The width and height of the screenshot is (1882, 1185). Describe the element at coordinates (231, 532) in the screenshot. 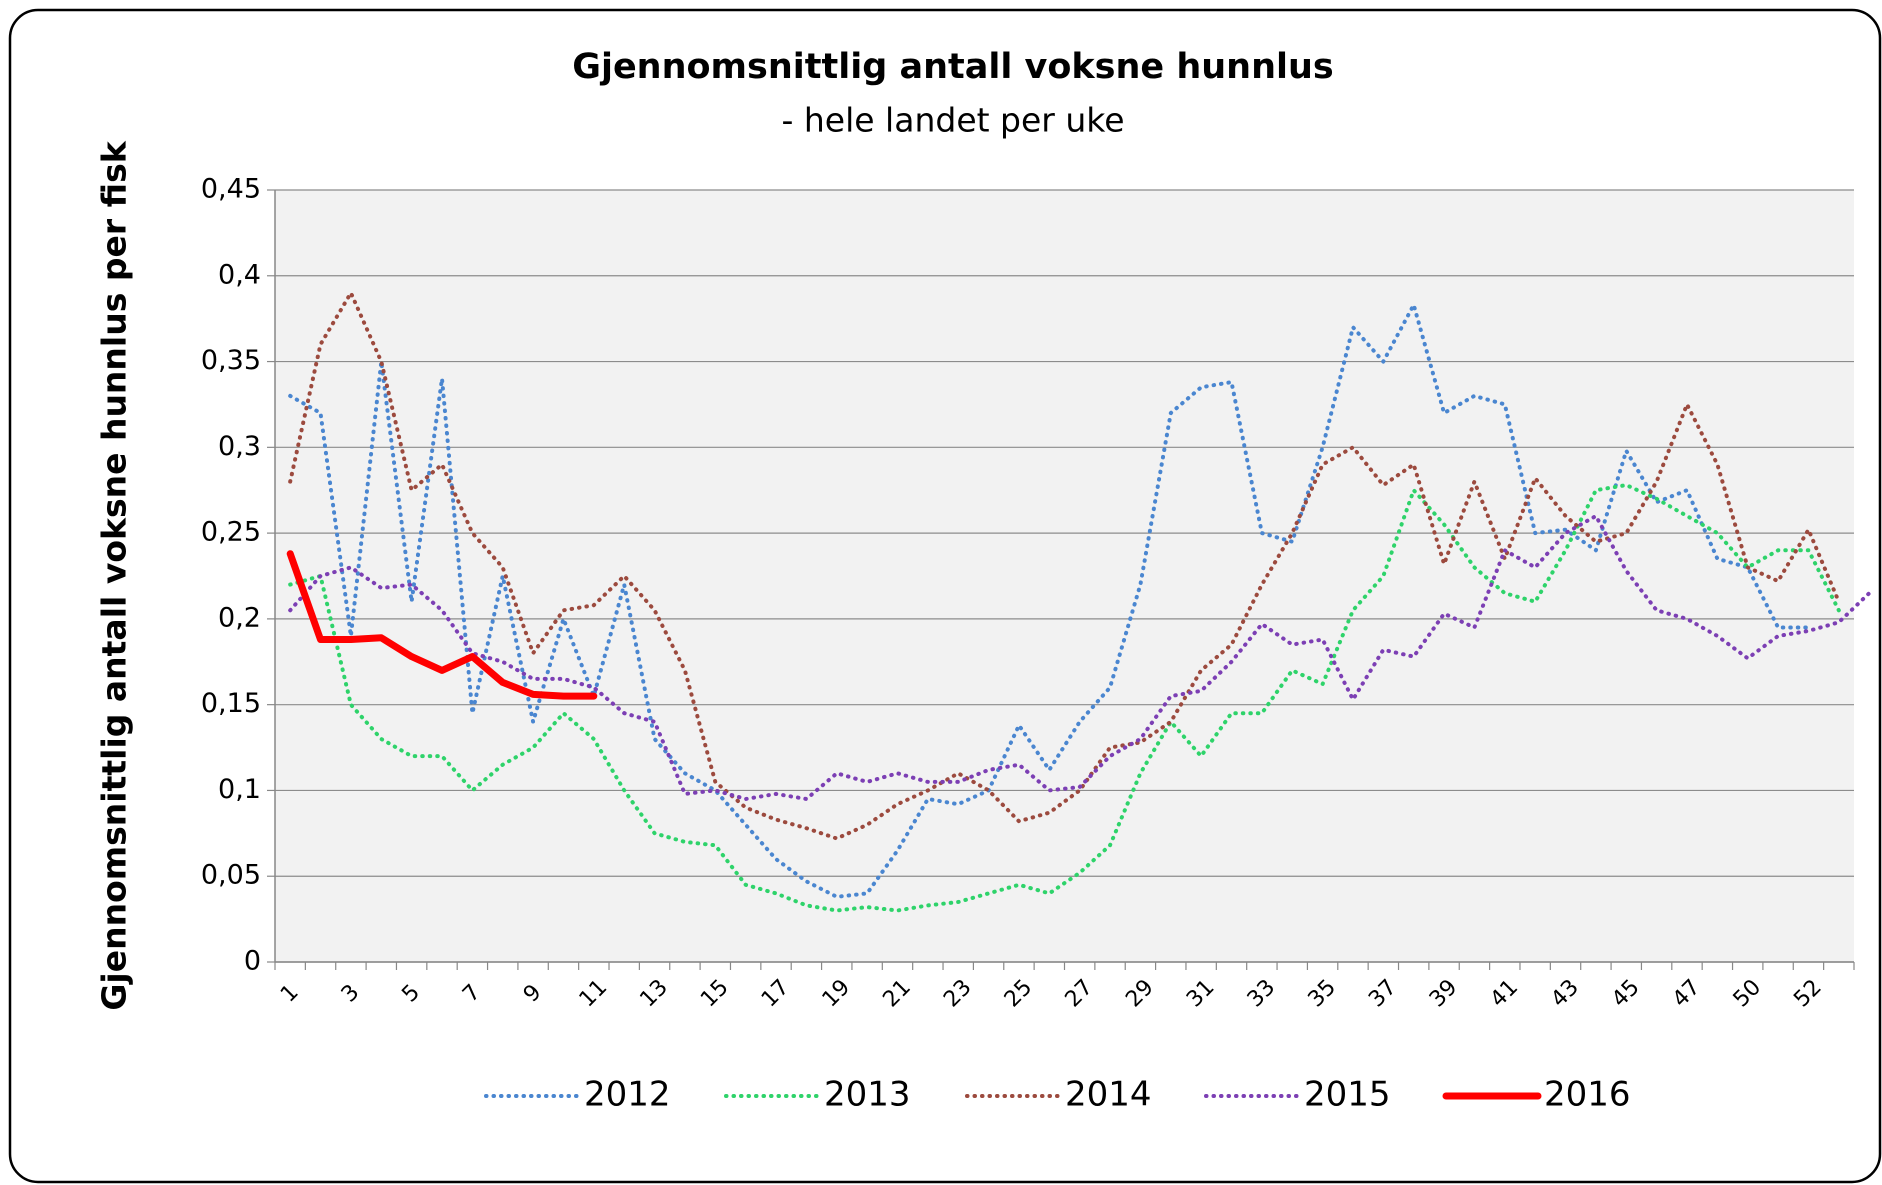

I see `y-tick-label: 0,25` at that location.